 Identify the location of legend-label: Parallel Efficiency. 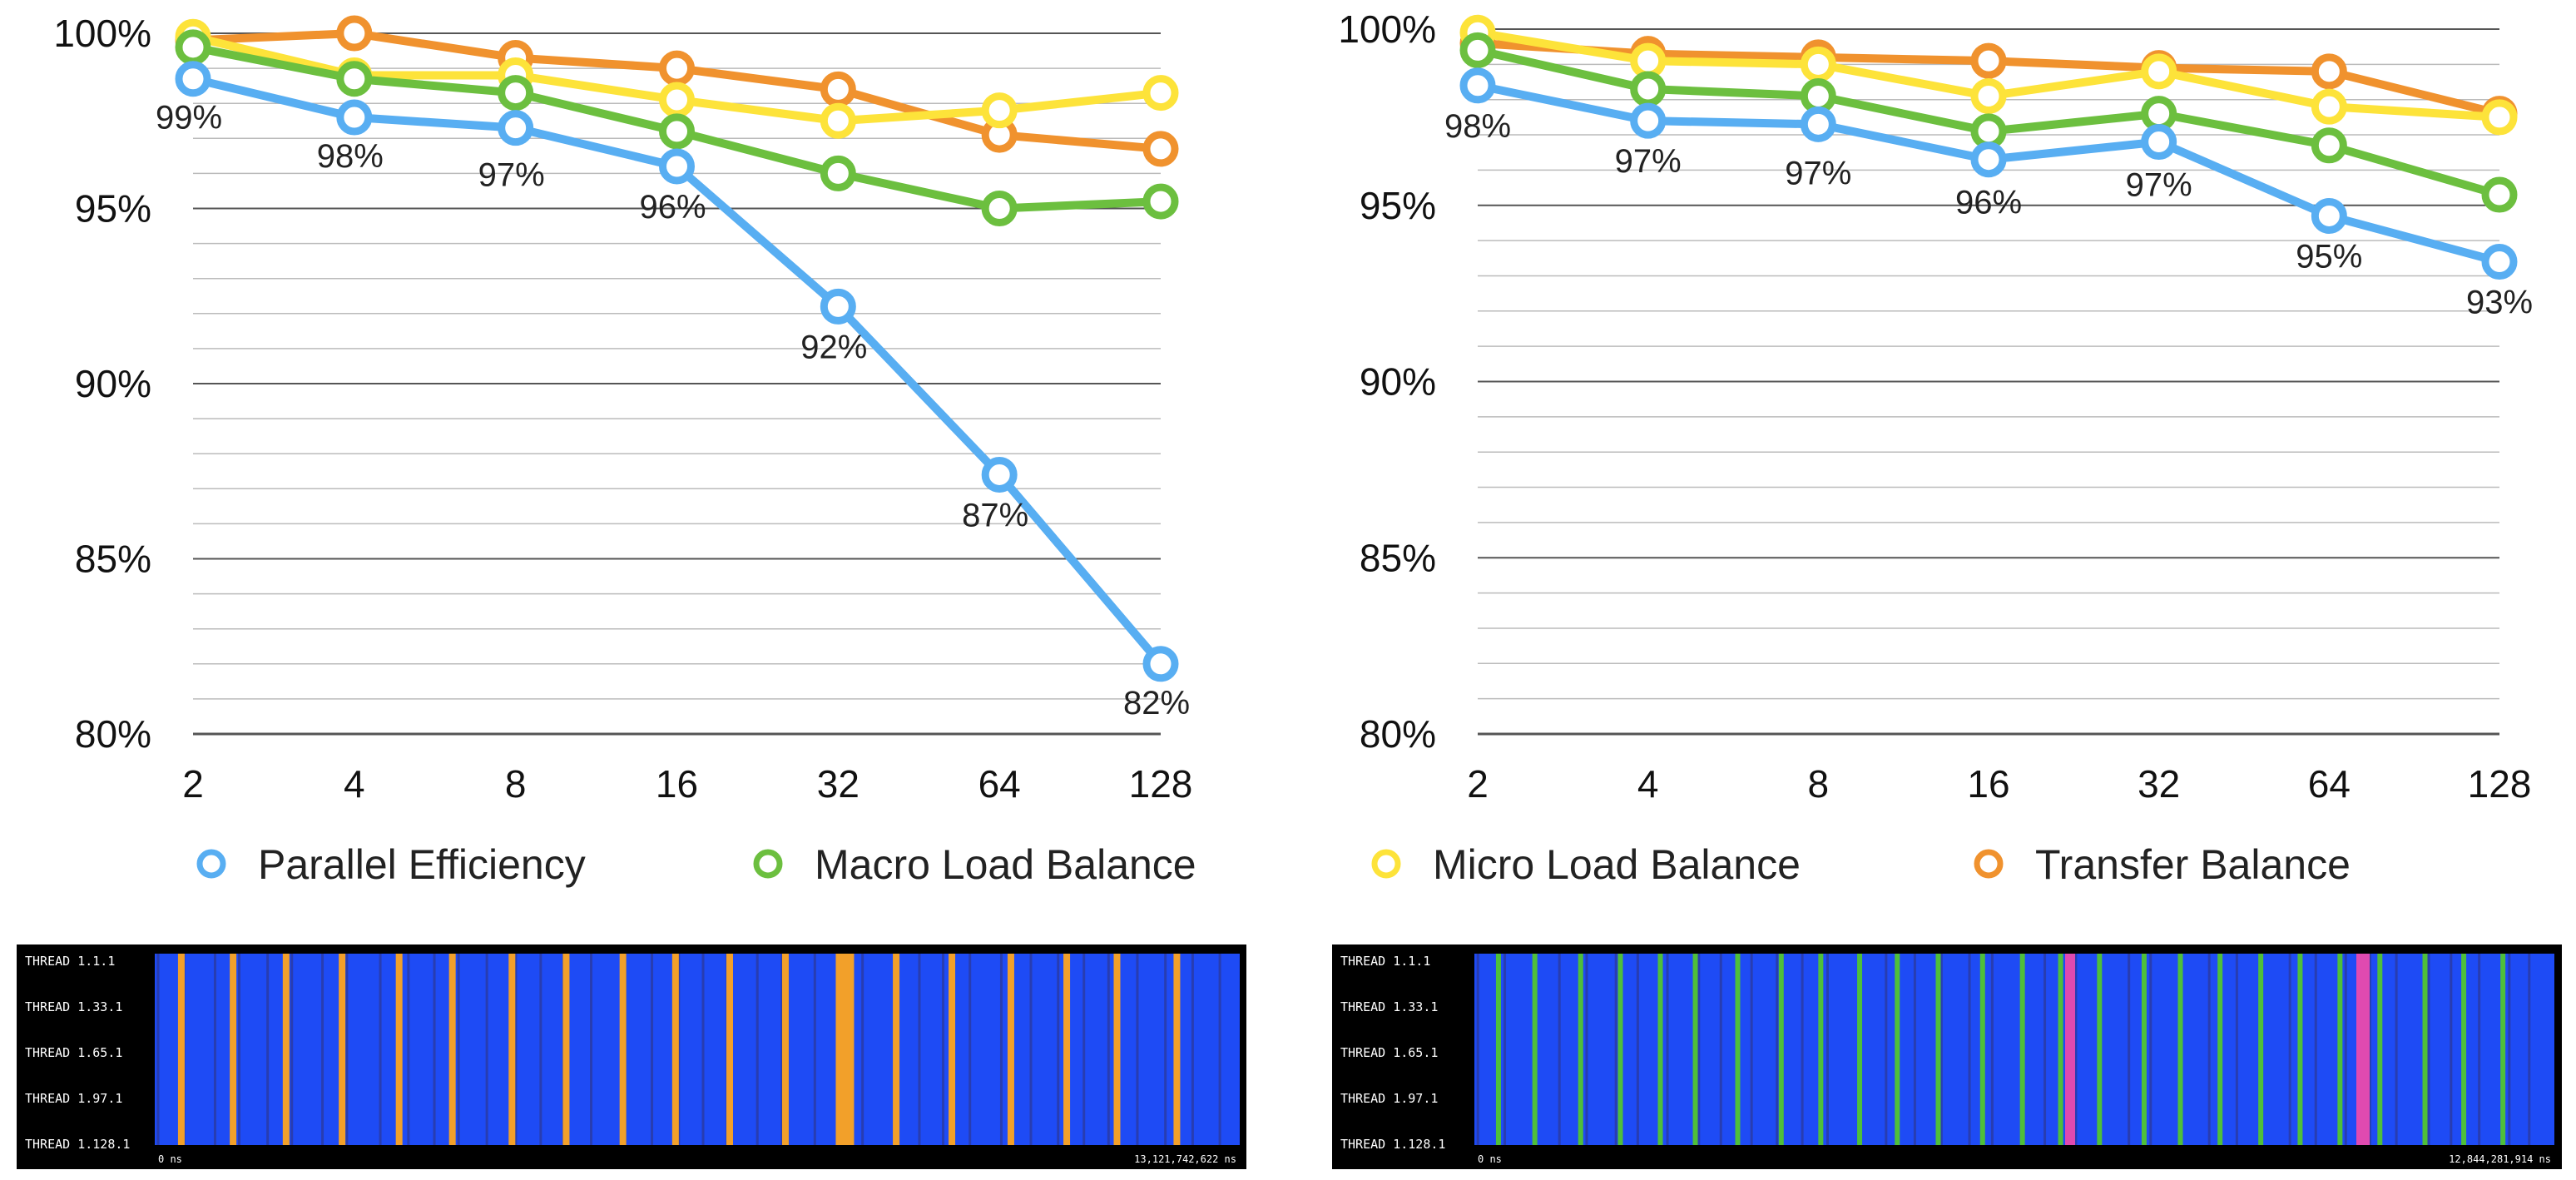
(422, 864).